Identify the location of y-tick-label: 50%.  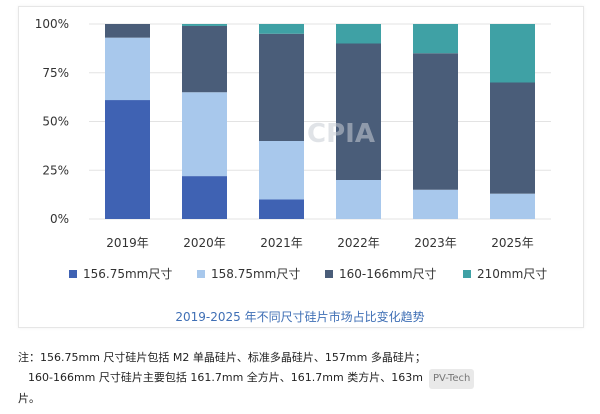
(55, 122).